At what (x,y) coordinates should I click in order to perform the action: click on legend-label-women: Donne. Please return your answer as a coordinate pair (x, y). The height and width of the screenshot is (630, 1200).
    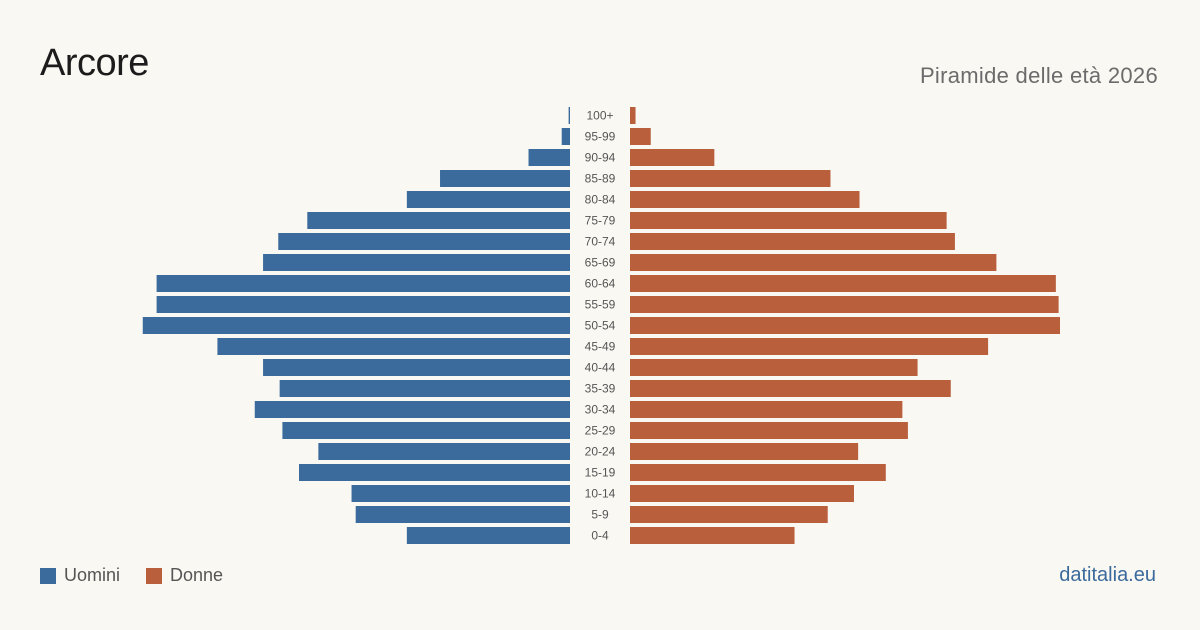
    Looking at the image, I should click on (197, 575).